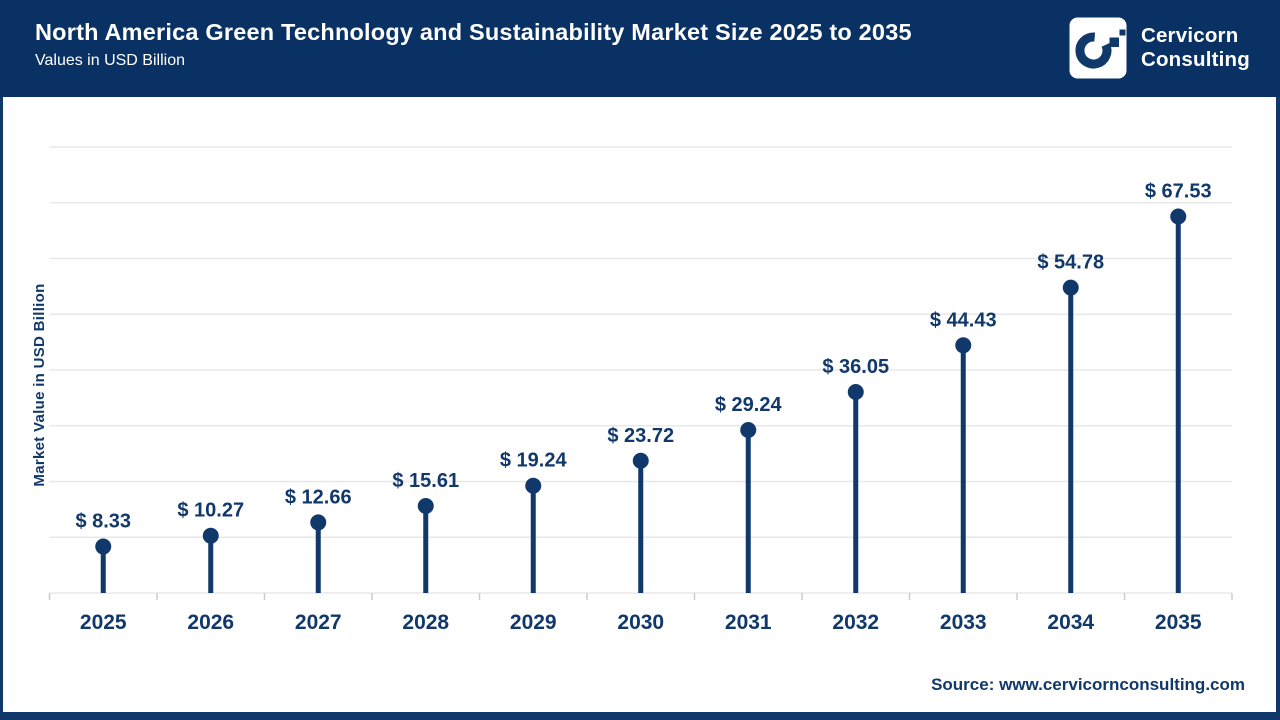 Image resolution: width=1280 pixels, height=720 pixels. I want to click on x-tick-label-2026: 2026, so click(210, 622).